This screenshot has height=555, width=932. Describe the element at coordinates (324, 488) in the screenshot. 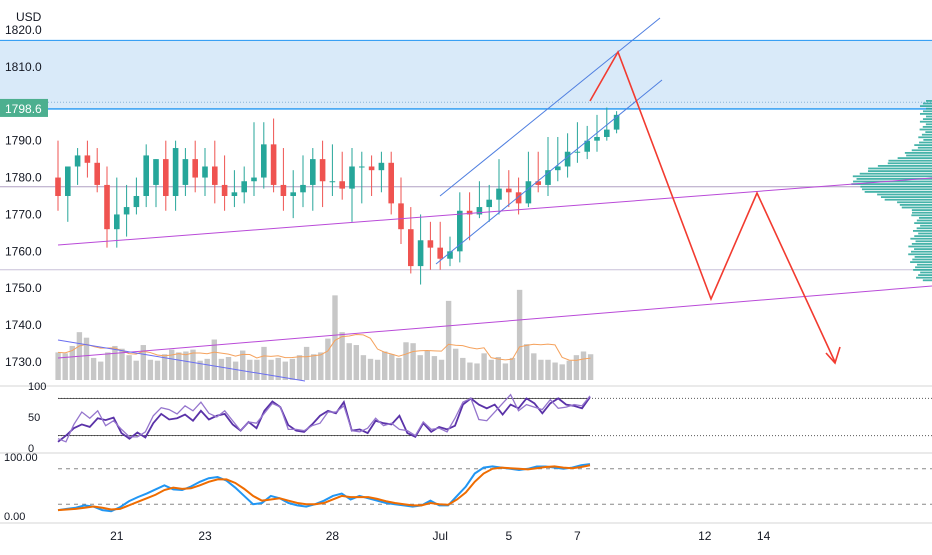

I see `stoch-d-line` at that location.